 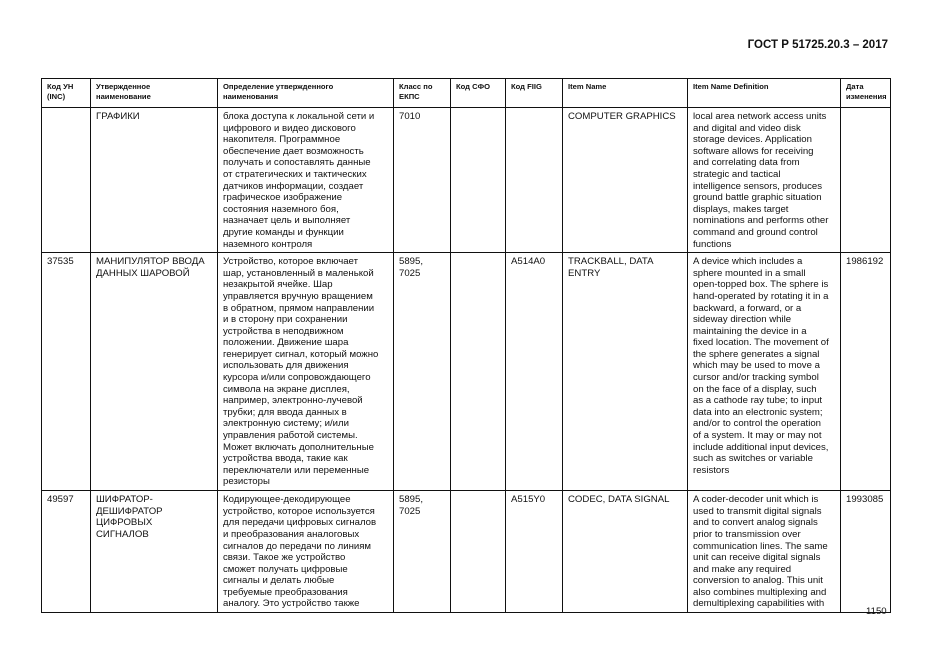 What do you see at coordinates (66, 552) in the screenshot?
I see `cell-inc: 49597` at bounding box center [66, 552].